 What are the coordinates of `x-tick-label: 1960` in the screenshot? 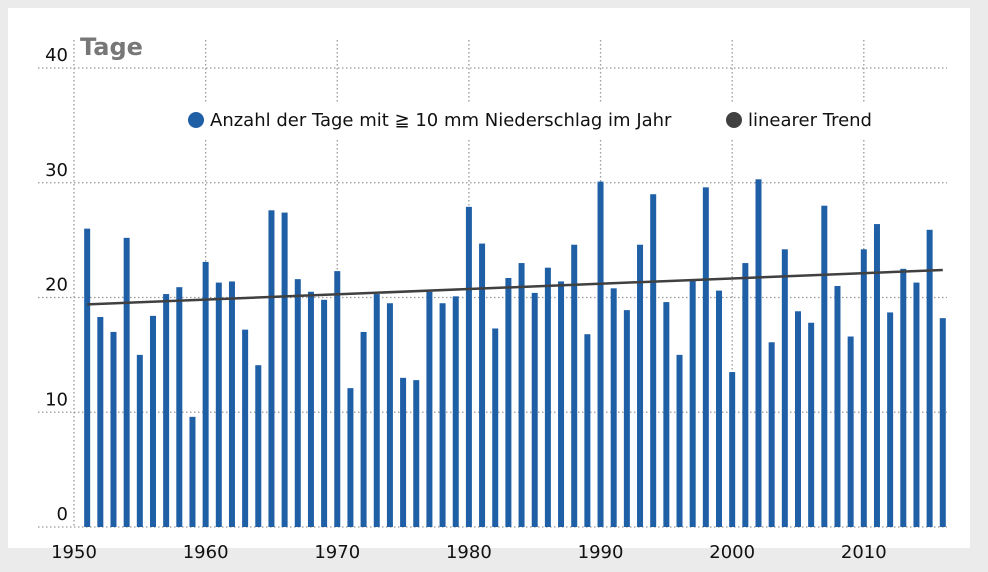 It's located at (206, 552).